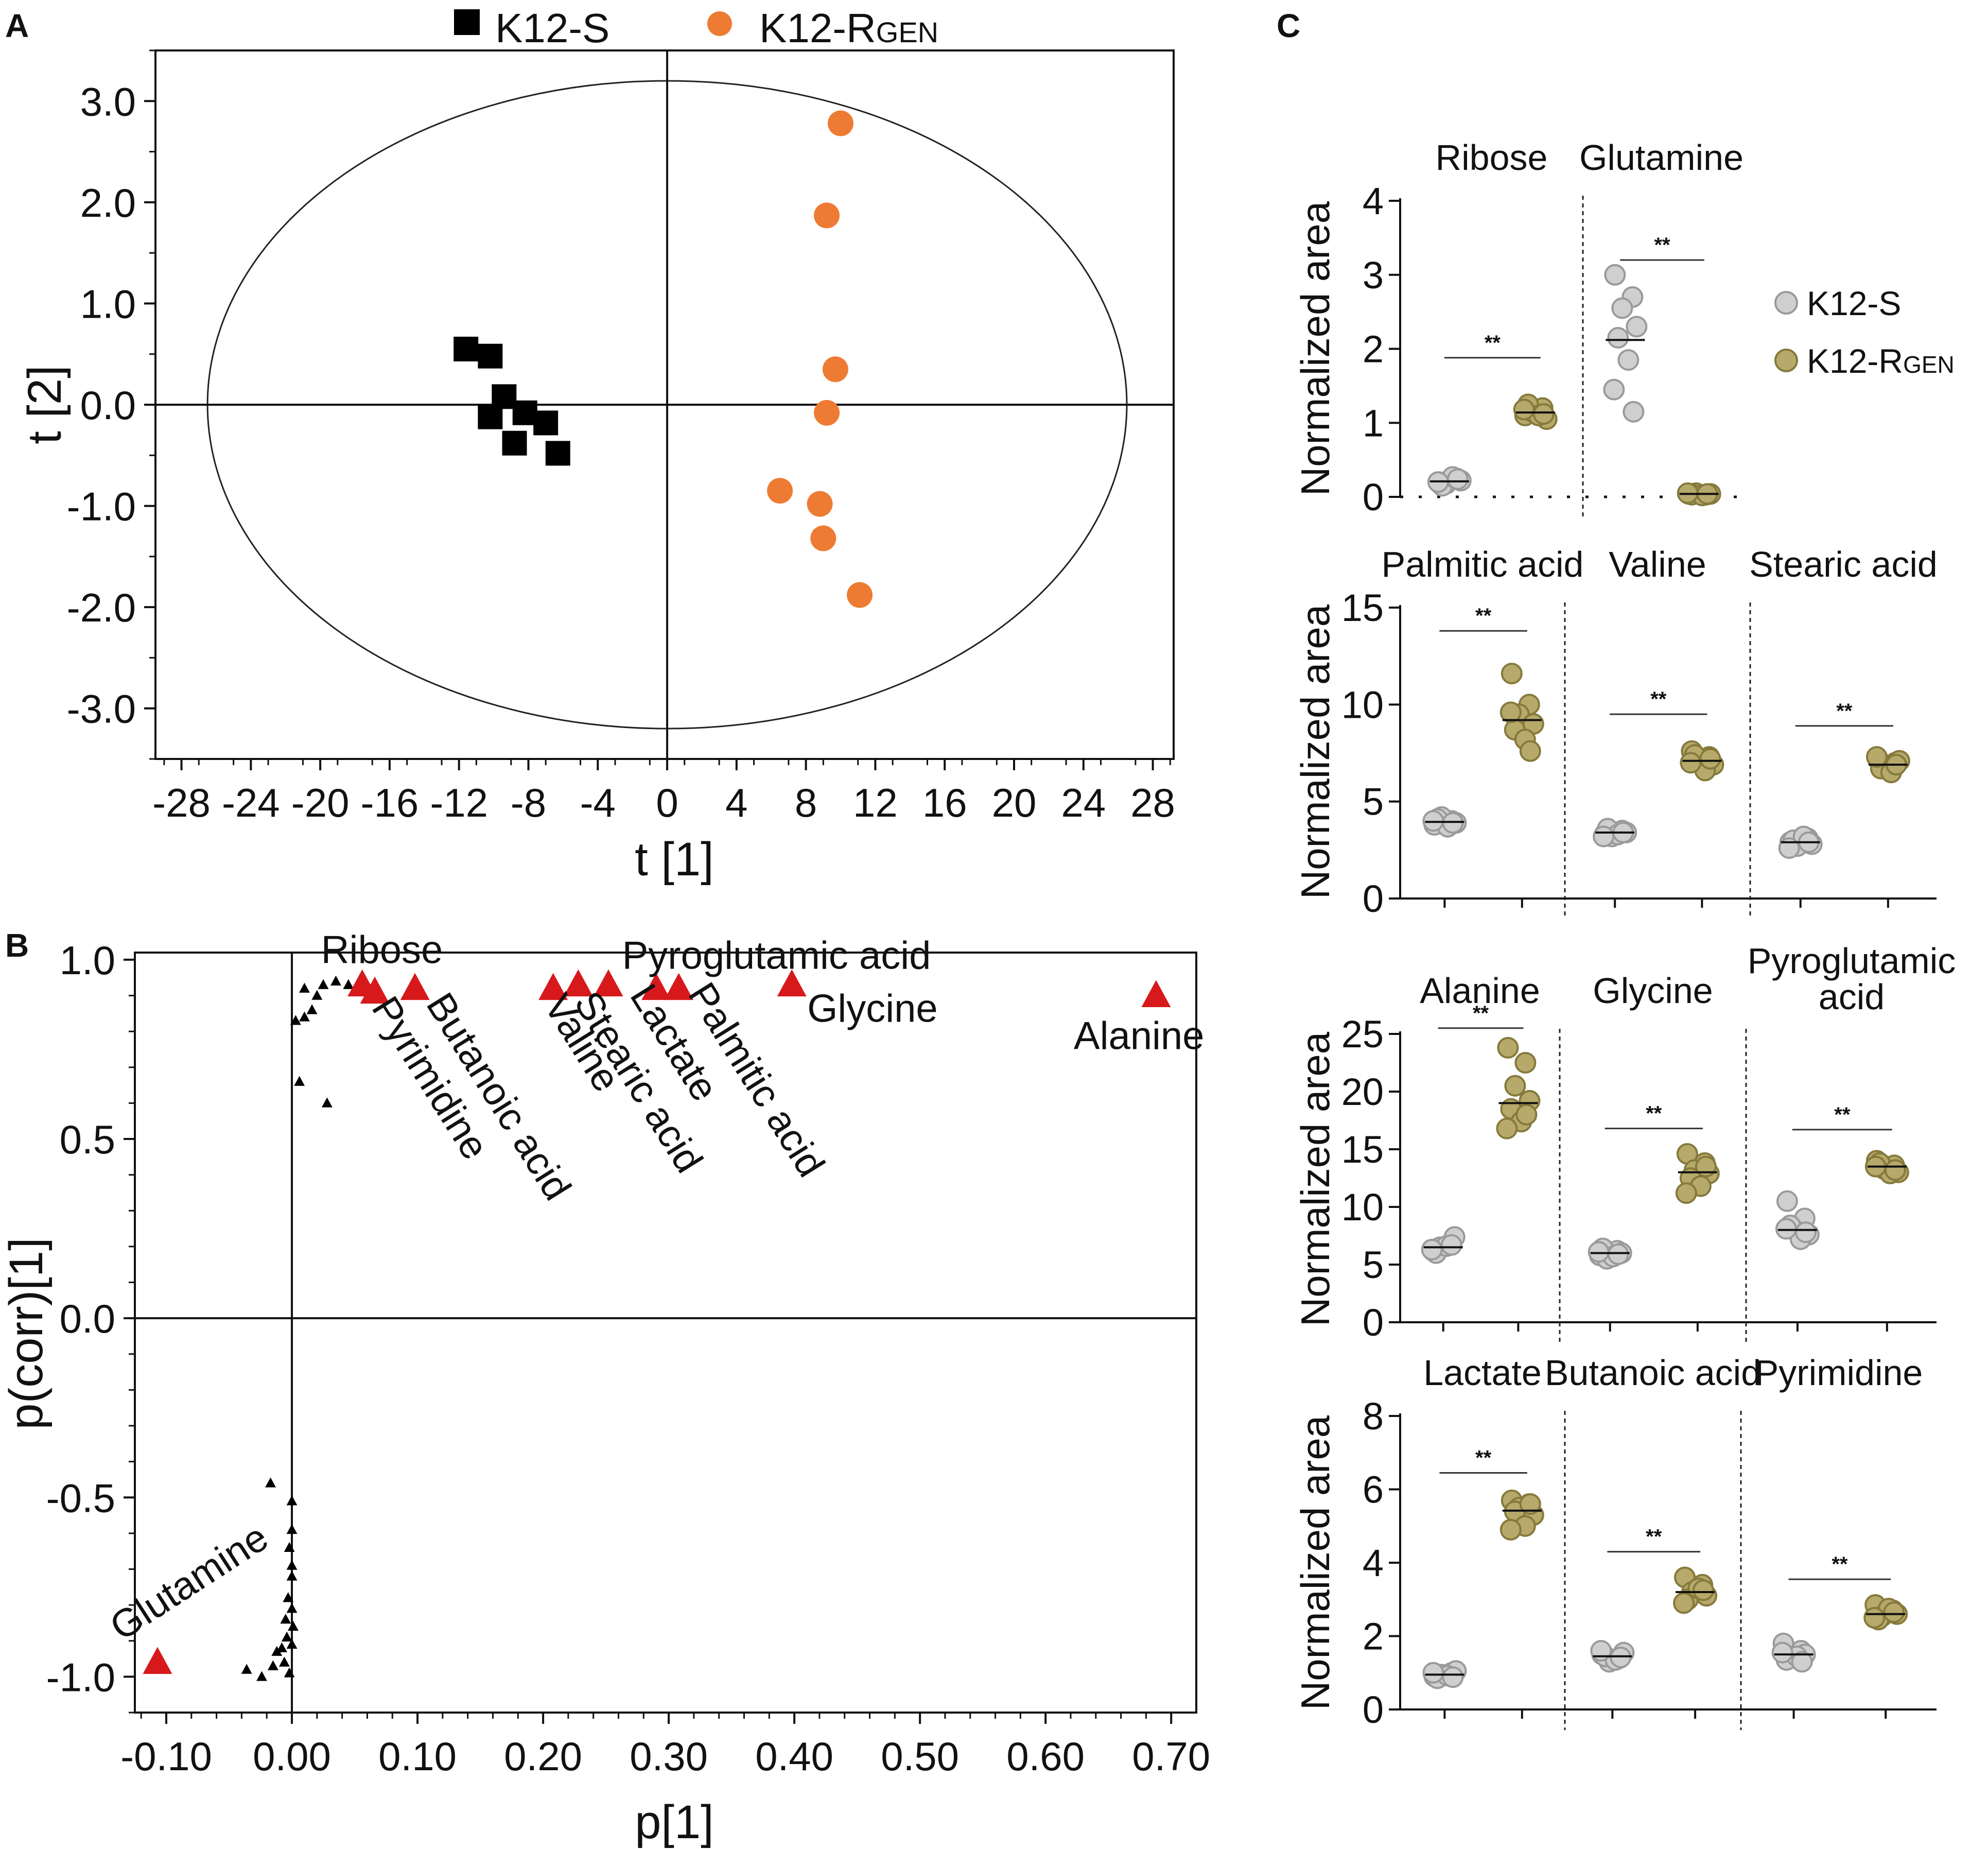 The height and width of the screenshot is (1849, 1988). What do you see at coordinates (1171, 1756) in the screenshot?
I see `x-tick-label: 0.70` at bounding box center [1171, 1756].